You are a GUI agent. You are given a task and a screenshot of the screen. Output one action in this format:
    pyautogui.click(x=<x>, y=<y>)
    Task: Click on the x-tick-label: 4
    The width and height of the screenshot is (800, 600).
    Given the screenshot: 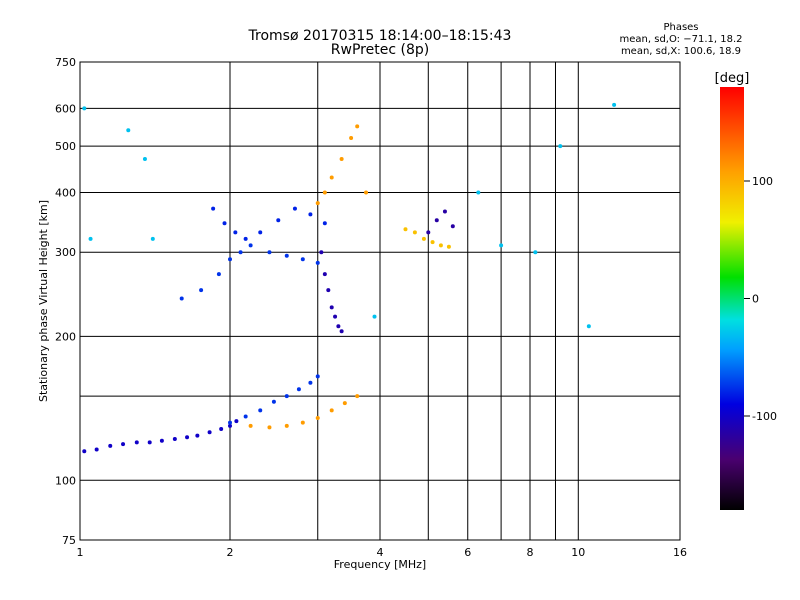 What is the action you would take?
    pyautogui.click(x=380, y=552)
    